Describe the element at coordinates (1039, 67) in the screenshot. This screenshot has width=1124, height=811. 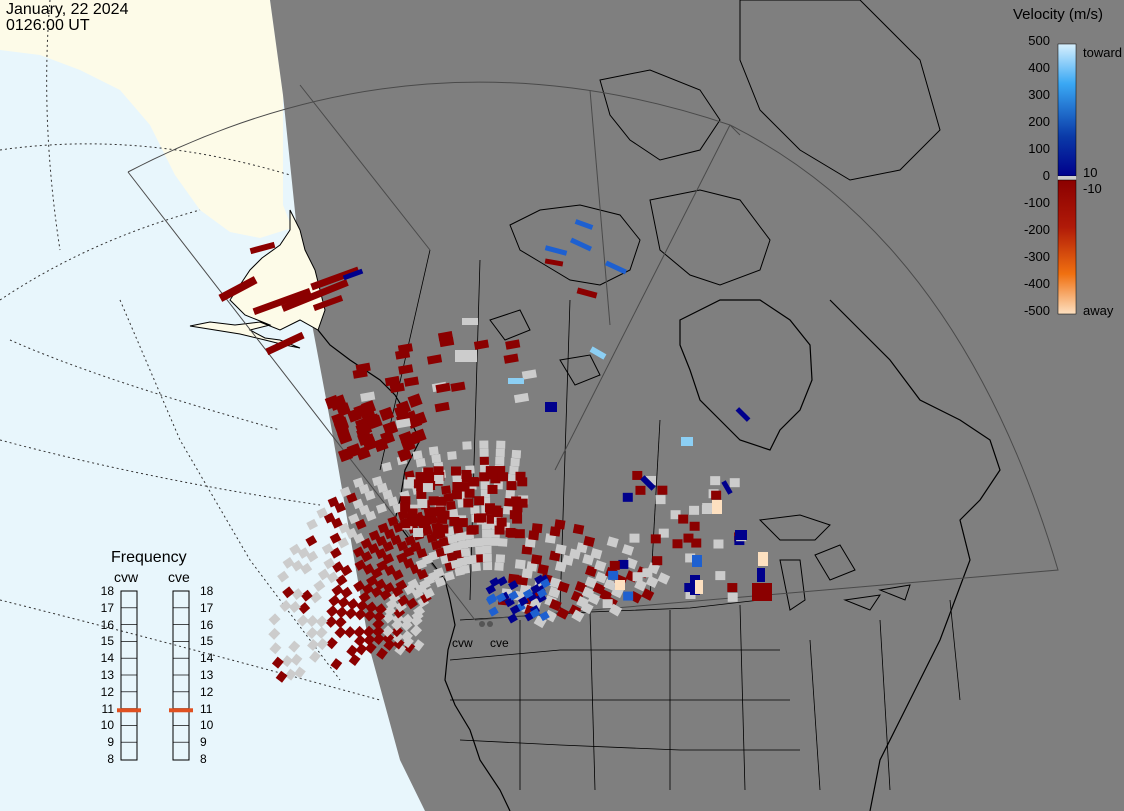
I see `legend-tick-label: 400` at that location.